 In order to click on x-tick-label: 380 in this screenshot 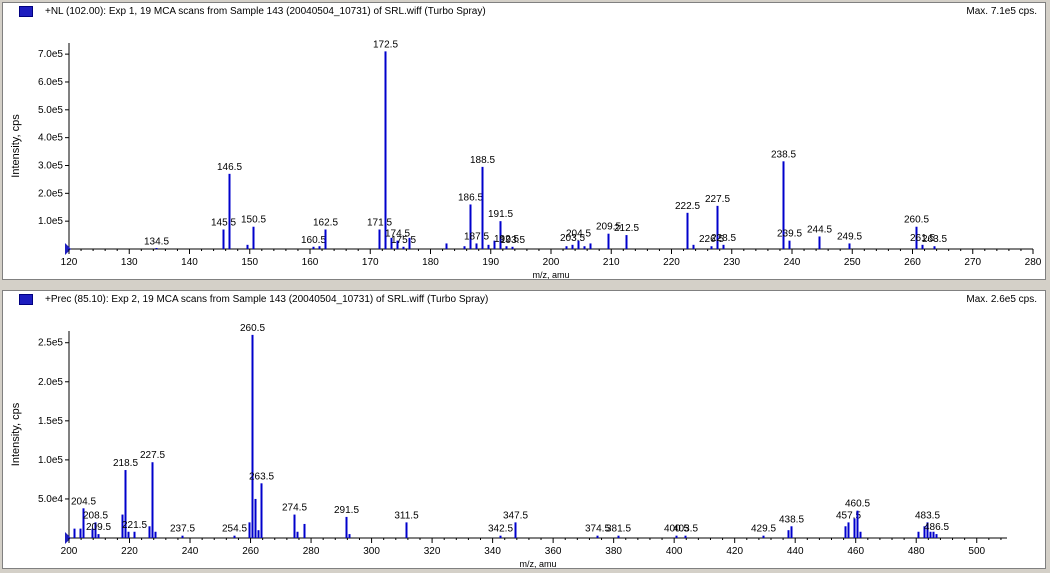, I will do `click(613, 551)`.